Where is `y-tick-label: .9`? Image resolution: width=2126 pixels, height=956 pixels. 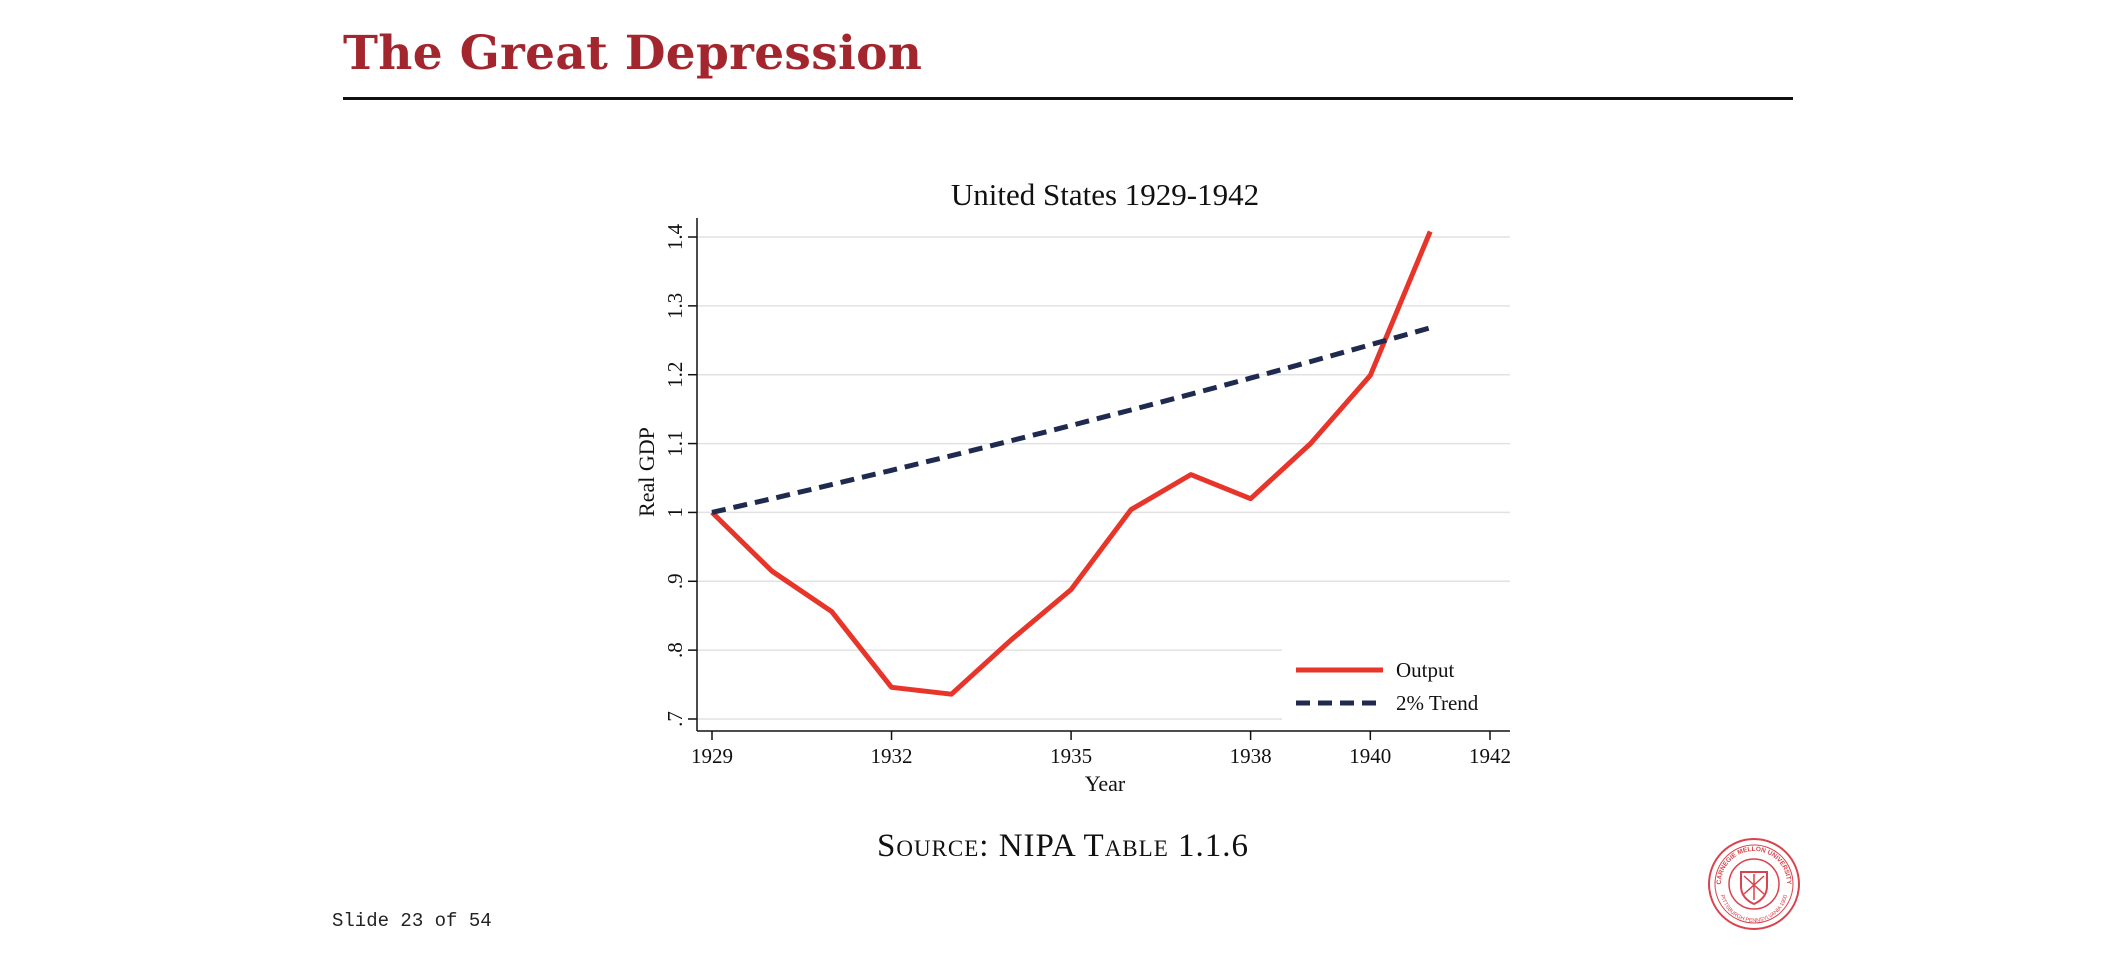 y-tick-label: .9 is located at coordinates (675, 581).